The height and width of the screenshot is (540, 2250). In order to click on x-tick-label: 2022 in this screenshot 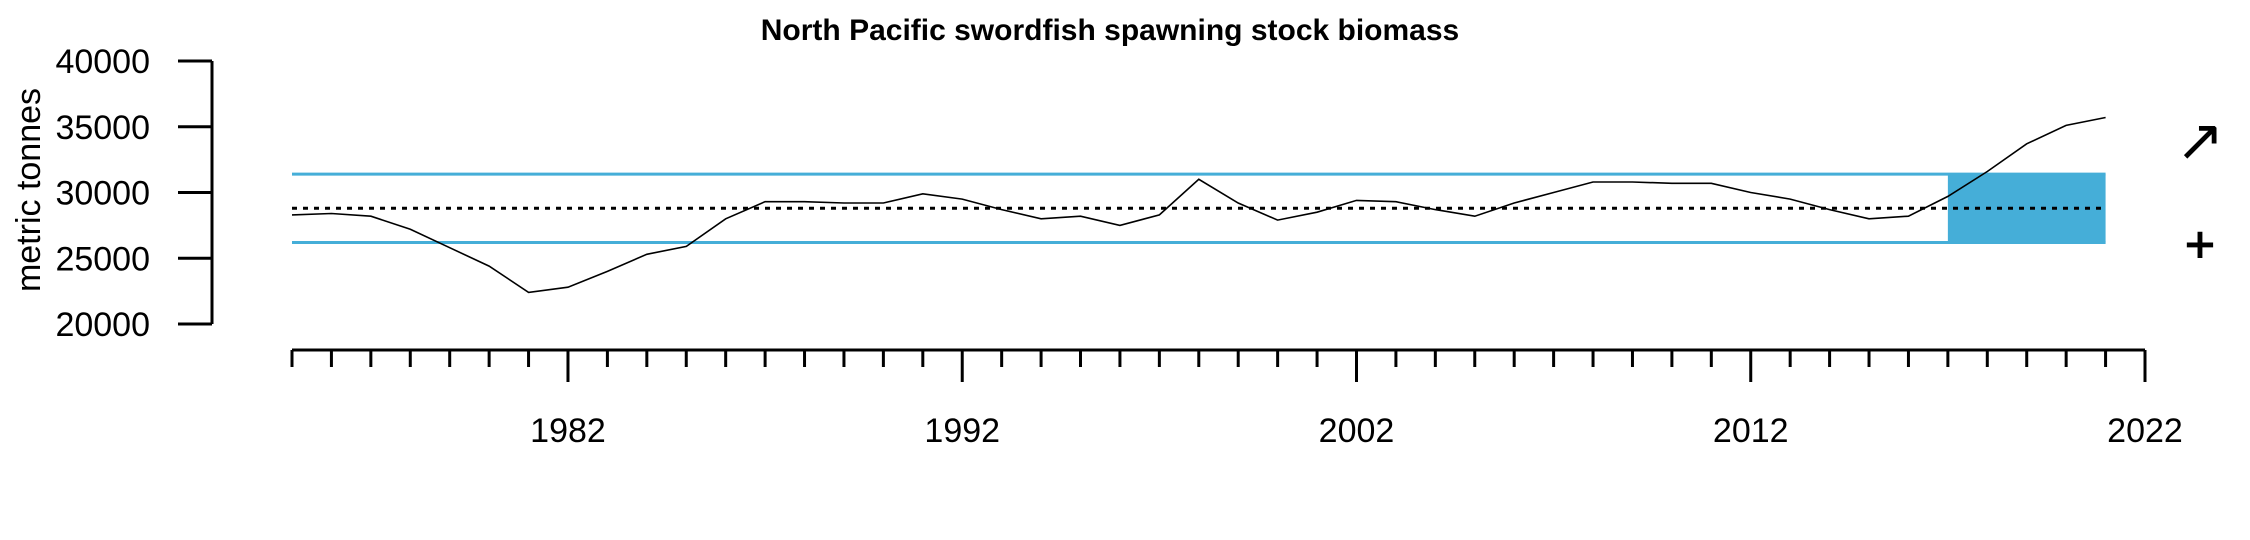, I will do `click(2145, 431)`.